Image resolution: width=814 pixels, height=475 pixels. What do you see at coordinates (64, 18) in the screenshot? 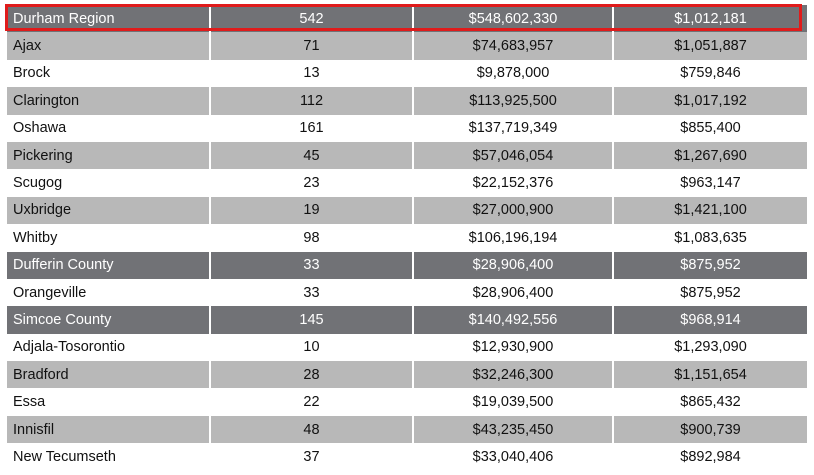
I see `row-name: Durham Region` at bounding box center [64, 18].